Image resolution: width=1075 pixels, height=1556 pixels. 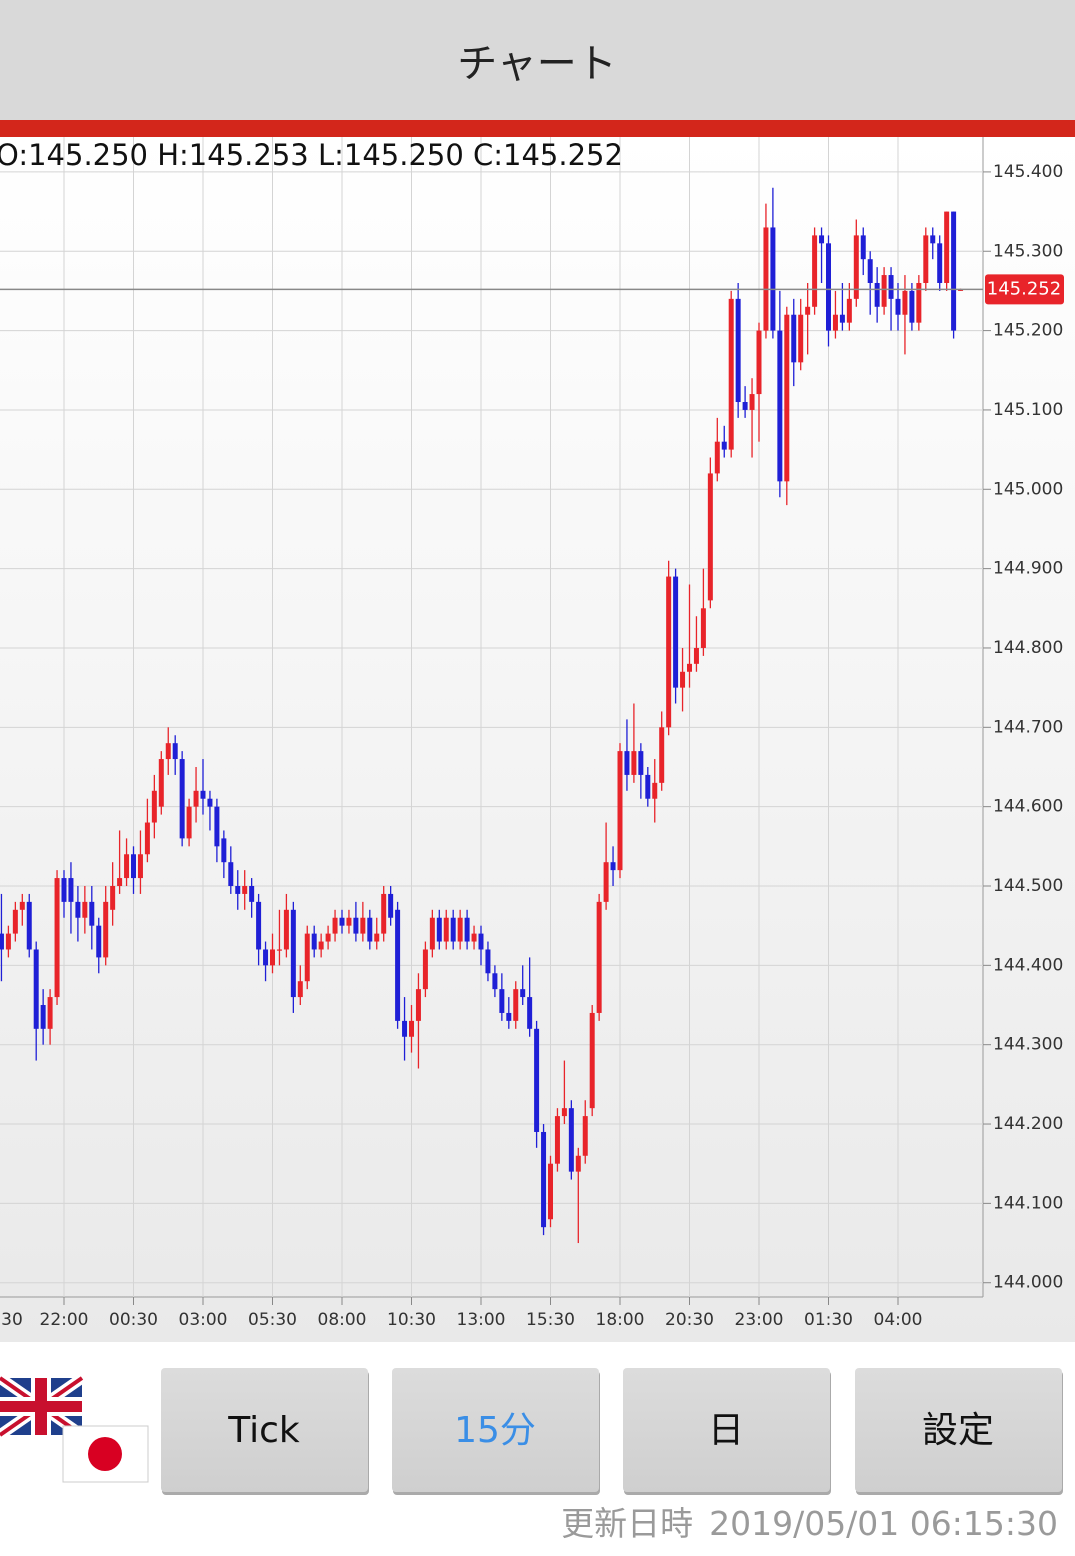 I want to click on update-label-text: 更新日時, so click(x=627, y=1523).